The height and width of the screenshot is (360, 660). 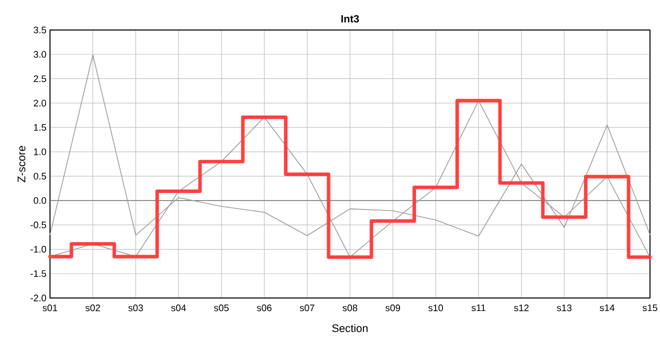 What do you see at coordinates (350, 19) in the screenshot?
I see `chart-title: Int3` at bounding box center [350, 19].